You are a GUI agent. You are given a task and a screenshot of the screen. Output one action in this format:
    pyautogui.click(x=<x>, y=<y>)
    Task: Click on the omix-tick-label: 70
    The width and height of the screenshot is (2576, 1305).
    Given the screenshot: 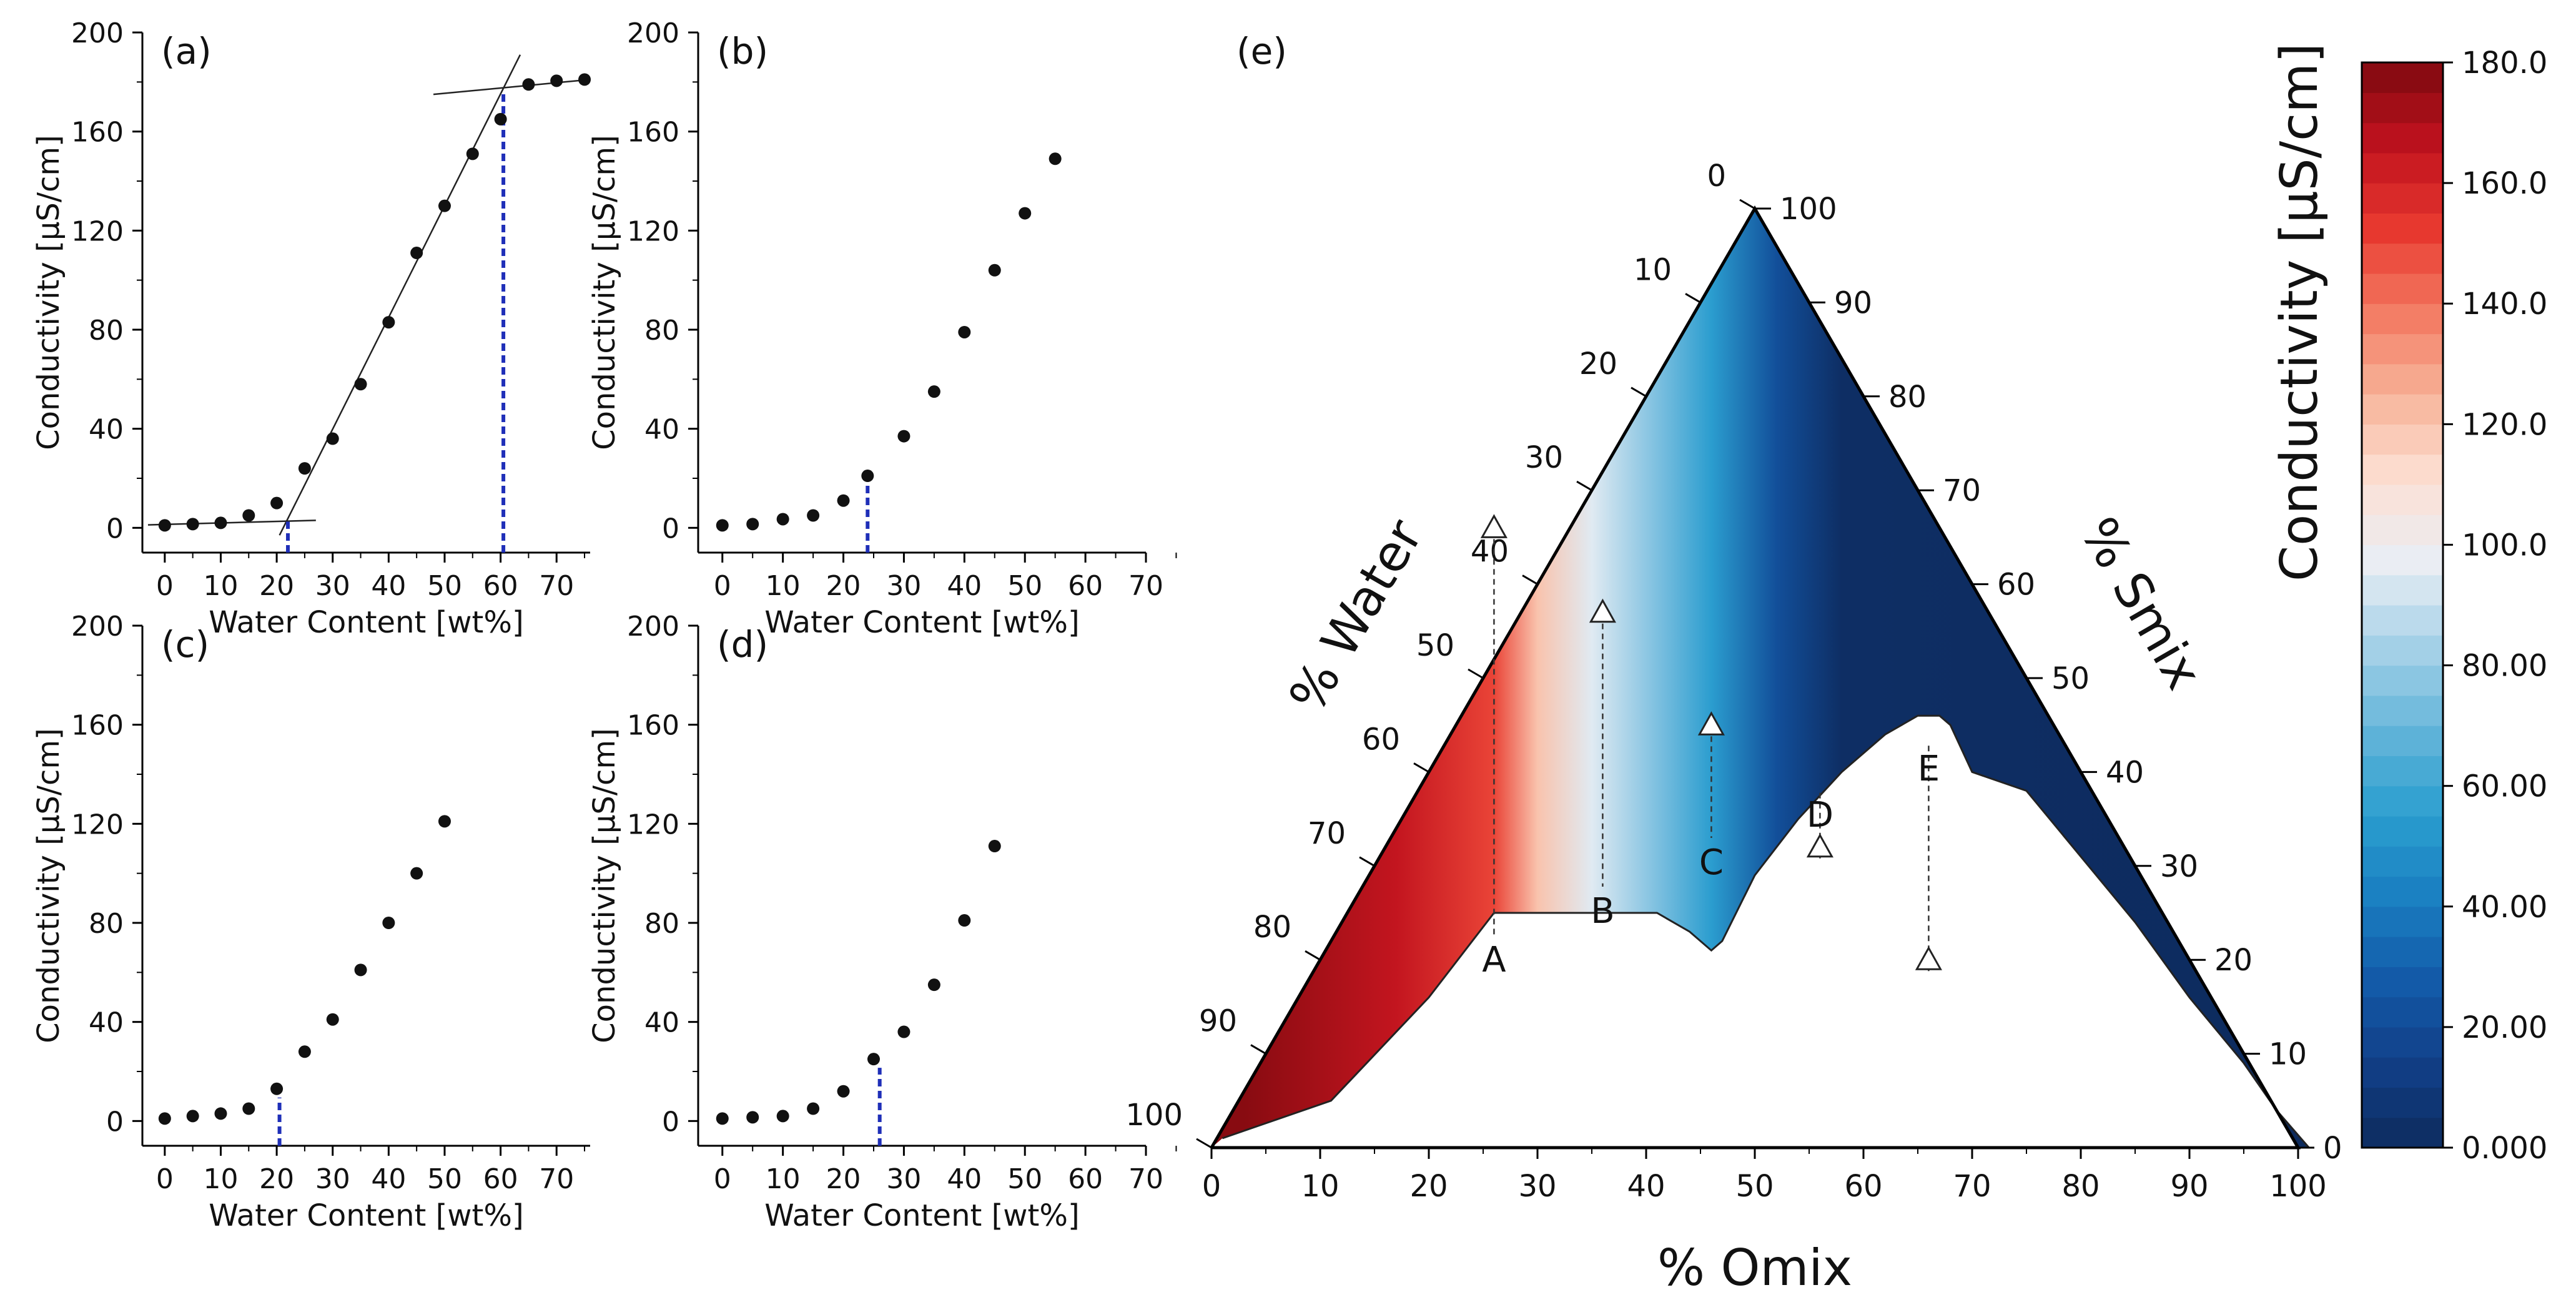 What is the action you would take?
    pyautogui.click(x=1972, y=1186)
    